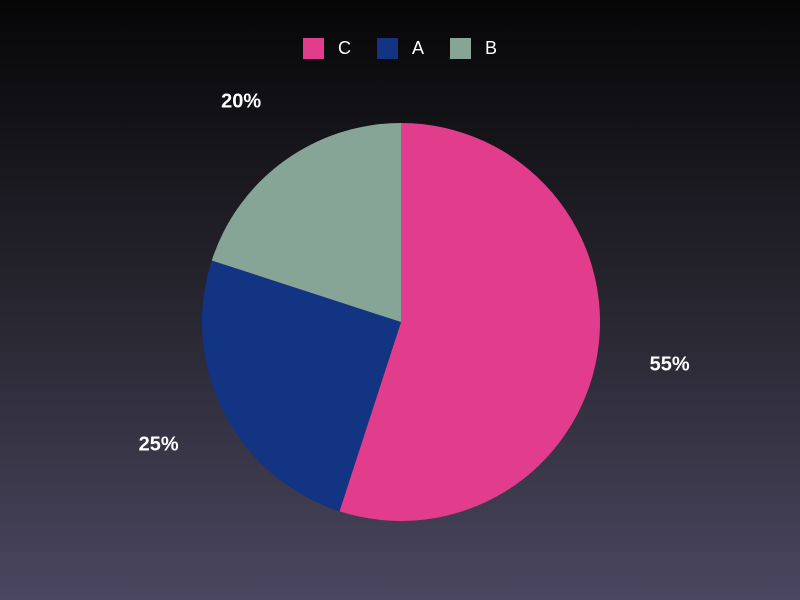 This screenshot has width=800, height=600. Describe the element at coordinates (241, 101) in the screenshot. I see `slice-label-b: 20%` at that location.